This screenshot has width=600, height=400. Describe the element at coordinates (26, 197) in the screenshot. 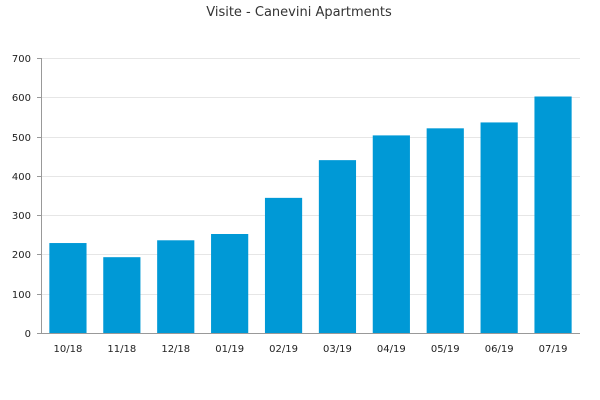

I see `y-axis-ticks: 0 100 200 300 400 500 600 700` at that location.